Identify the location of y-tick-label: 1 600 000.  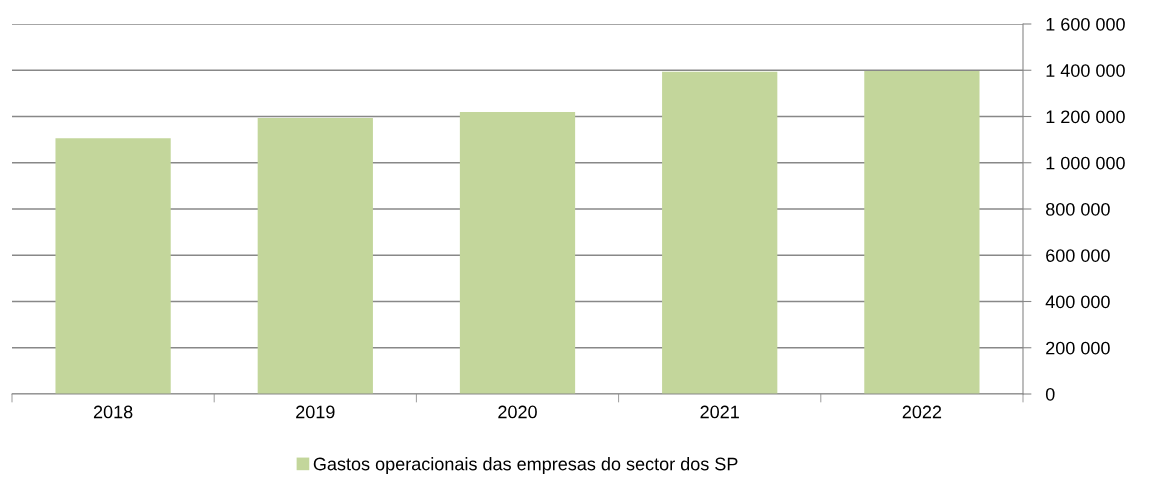
(1085, 24).